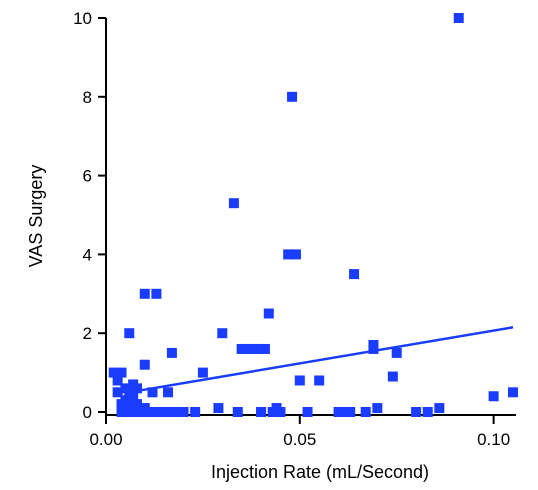 Image resolution: width=538 pixels, height=490 pixels. What do you see at coordinates (320, 472) in the screenshot?
I see `x-axis-title: Injection Rate (mL/Second)` at bounding box center [320, 472].